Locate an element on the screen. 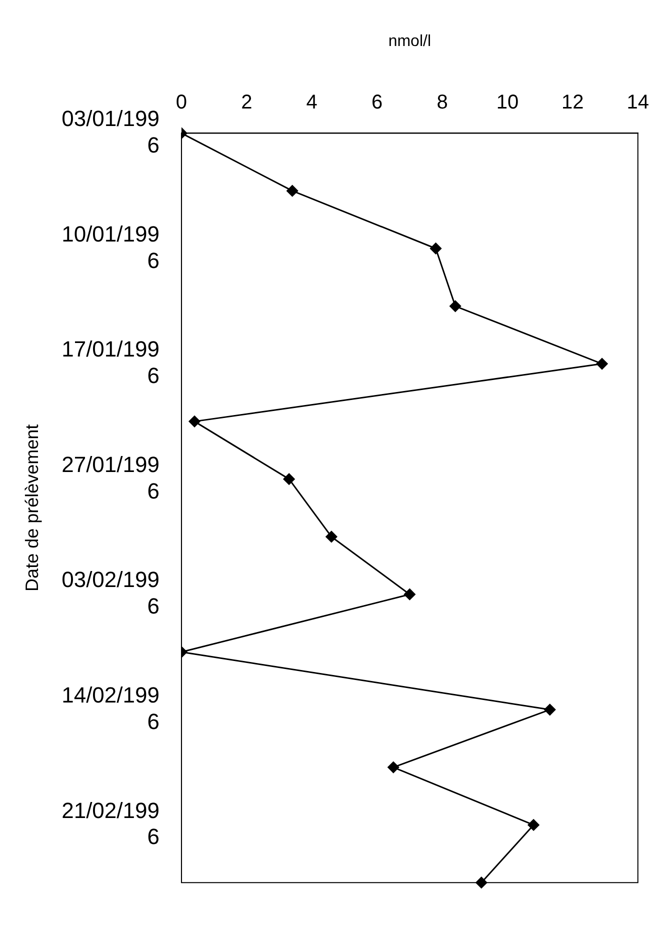 Image resolution: width=667 pixels, height=935 pixels. x-tick-label: 8 is located at coordinates (442, 103).